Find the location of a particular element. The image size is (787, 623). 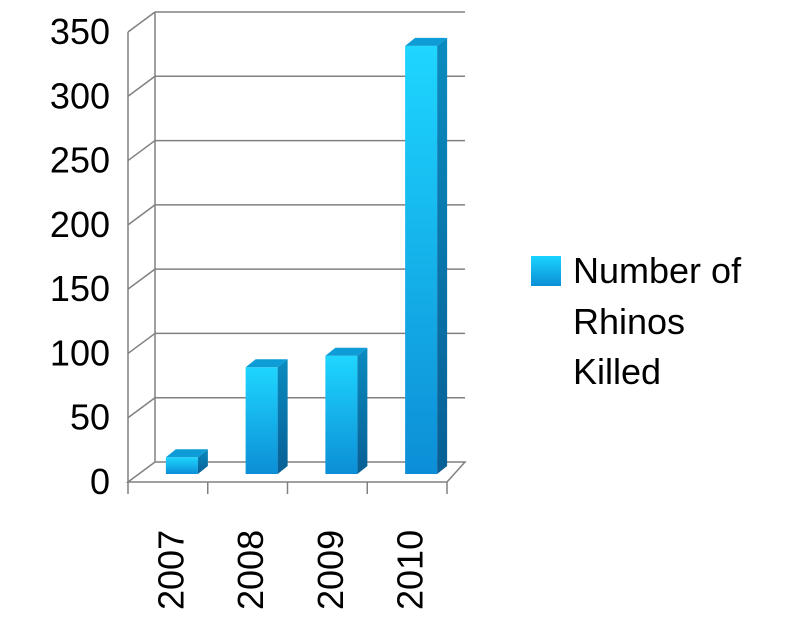

legend: Number of Rhinos Killed is located at coordinates (636, 321).